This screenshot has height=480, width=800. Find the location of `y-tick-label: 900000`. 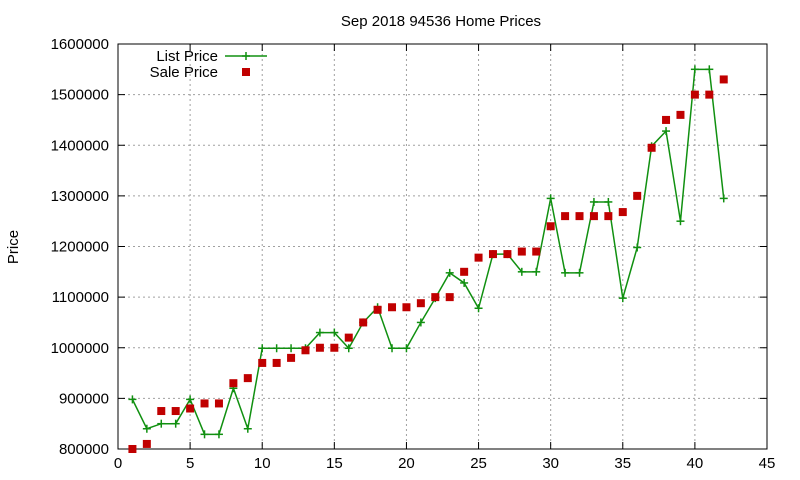

y-tick-label: 900000 is located at coordinates (84, 398).